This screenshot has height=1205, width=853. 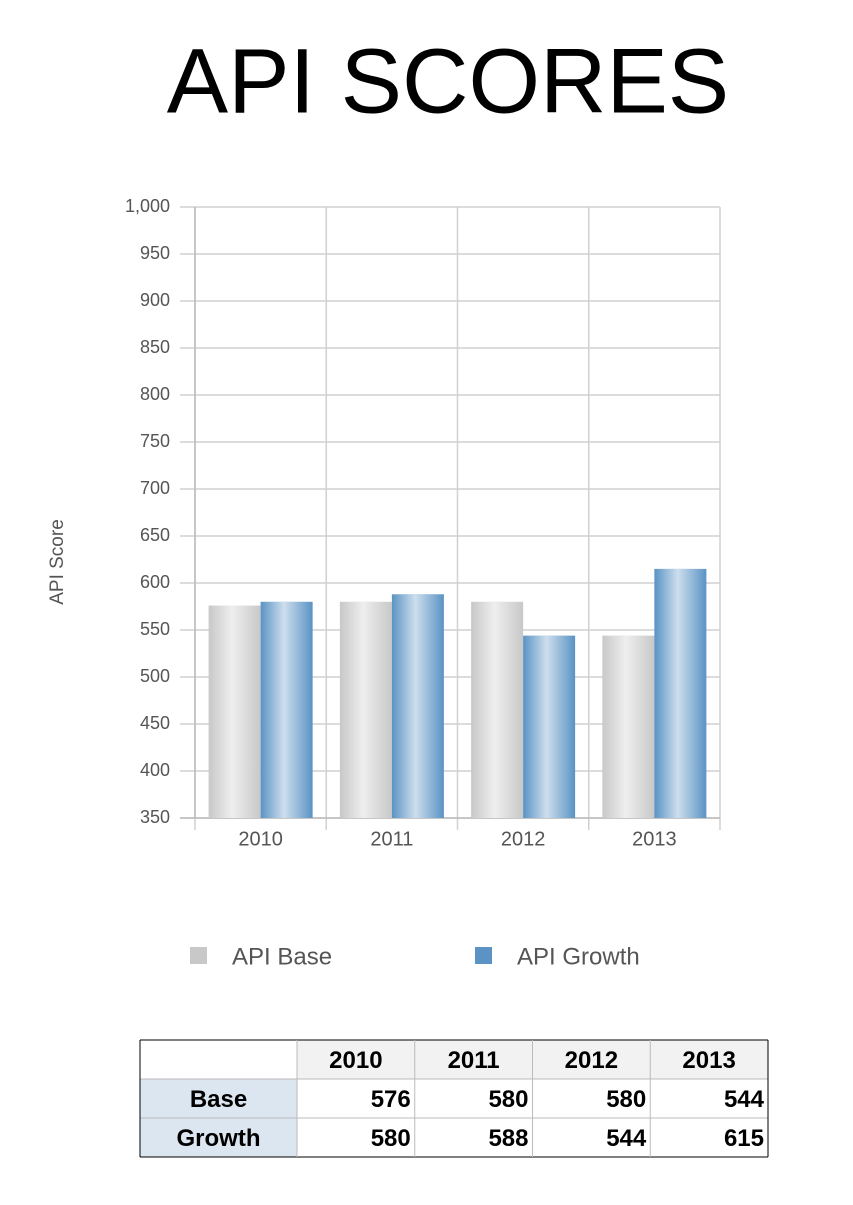 I want to click on table-cell: 615, so click(x=744, y=1138).